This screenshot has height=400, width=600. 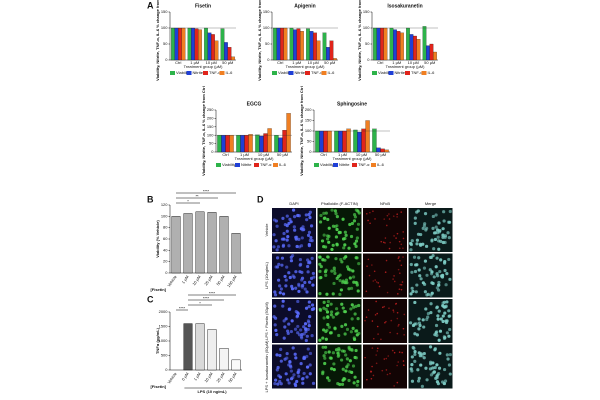 What do you see at coordinates (182, 308) in the screenshot?
I see `significance-label: ****` at bounding box center [182, 308].